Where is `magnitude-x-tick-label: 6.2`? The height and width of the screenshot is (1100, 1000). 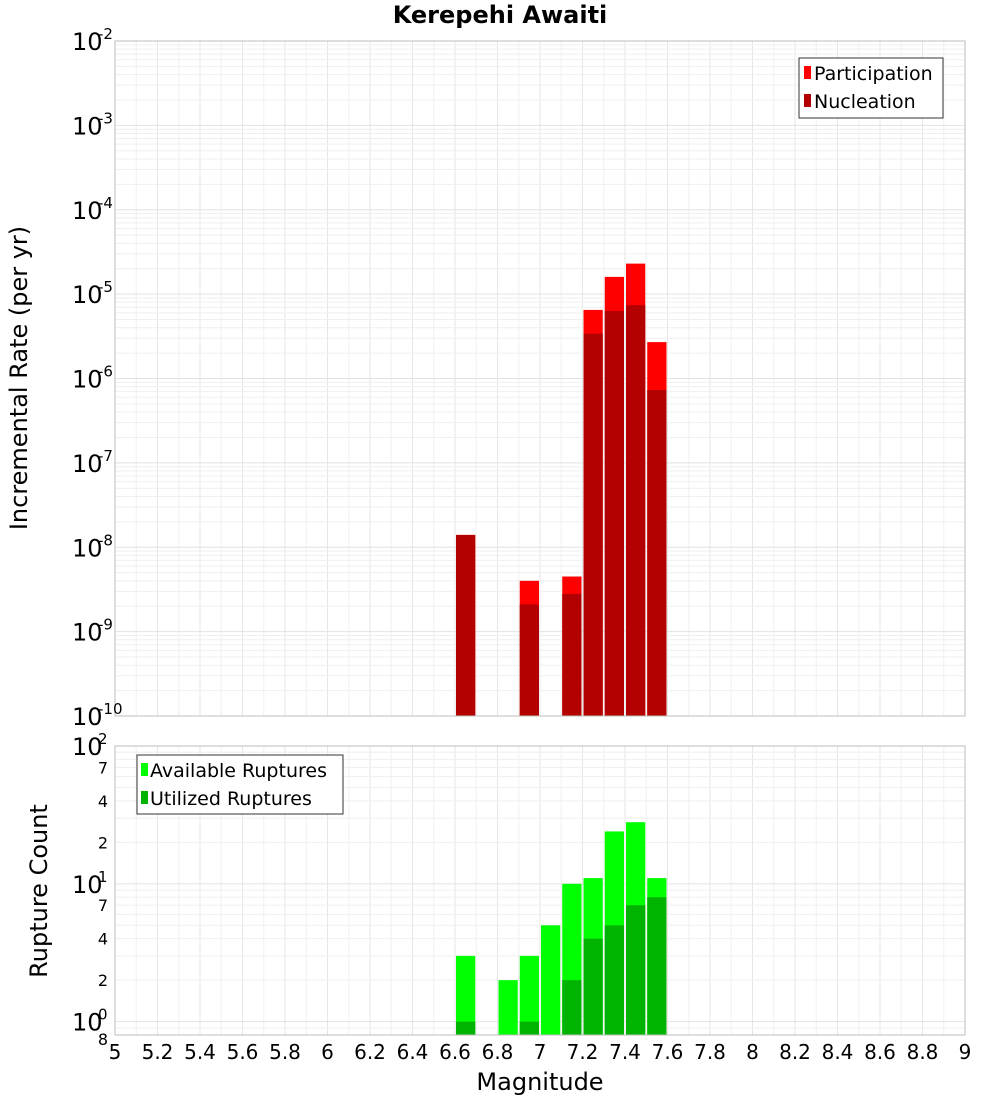 magnitude-x-tick-label: 6.2 is located at coordinates (370, 1052).